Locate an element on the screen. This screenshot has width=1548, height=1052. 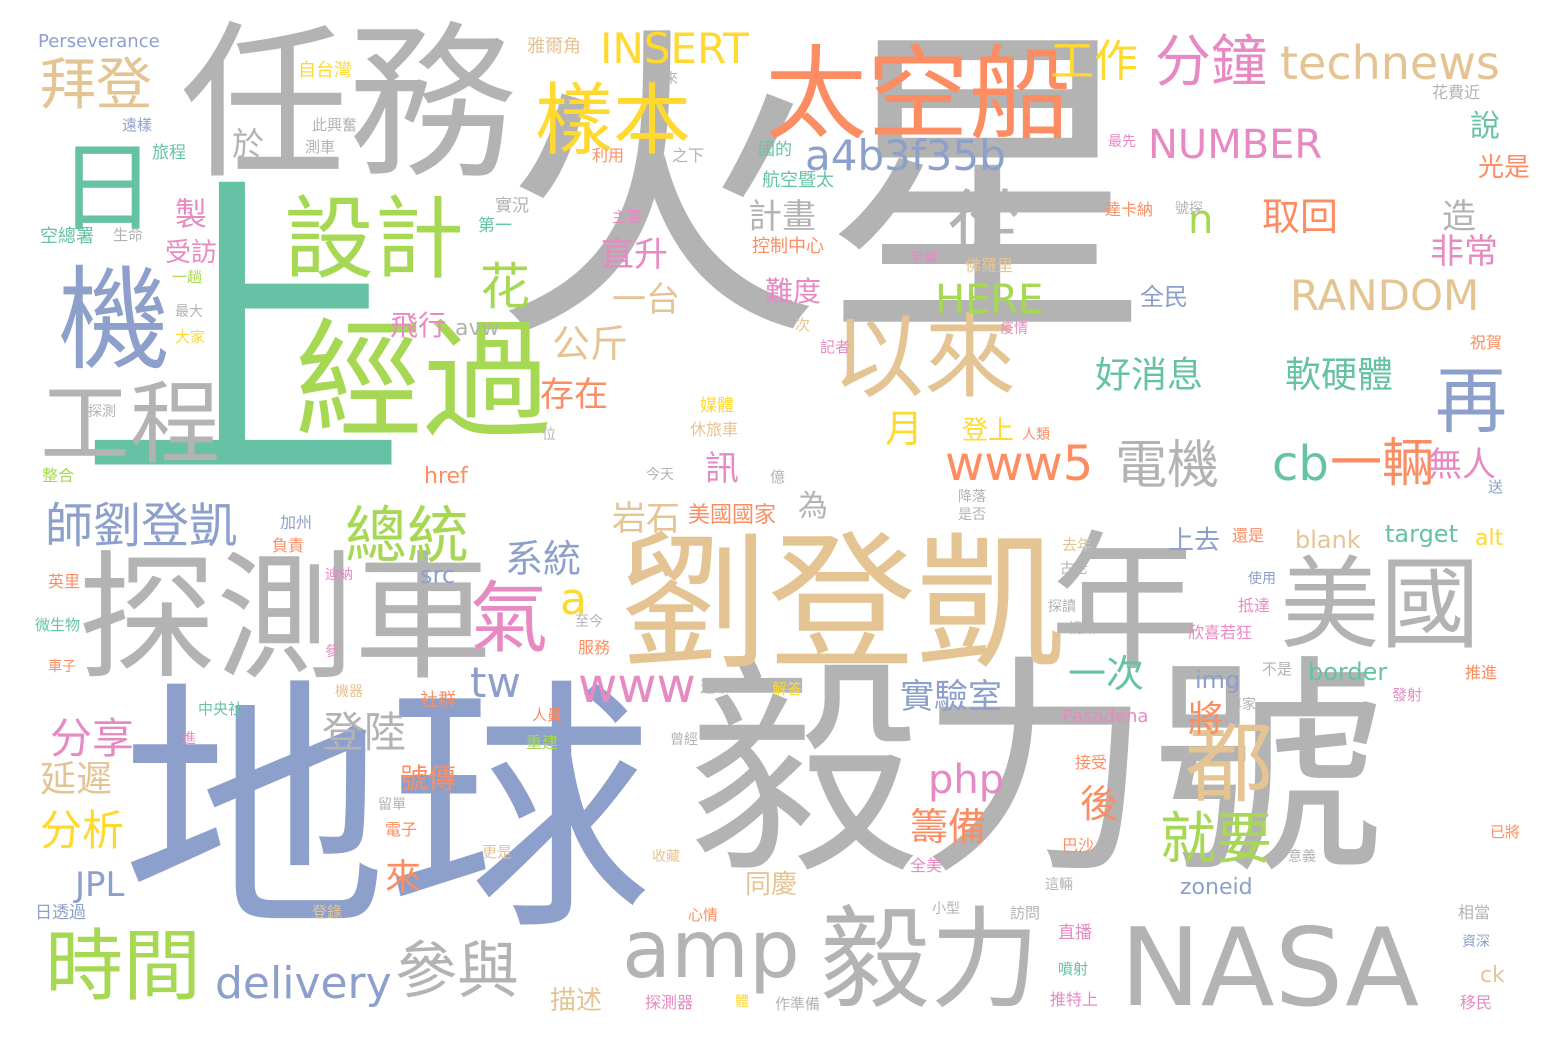
word-今天: 今天 is located at coordinates (660, 475).